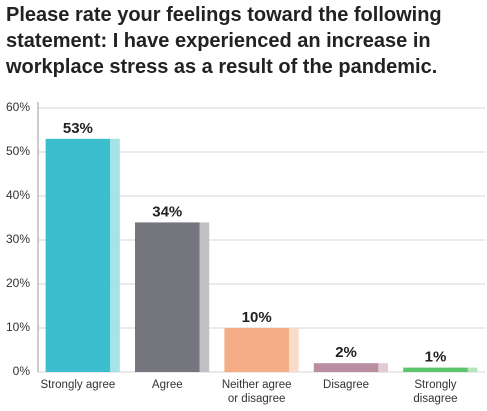  I want to click on y-tick-label: 10%, so click(18, 327).